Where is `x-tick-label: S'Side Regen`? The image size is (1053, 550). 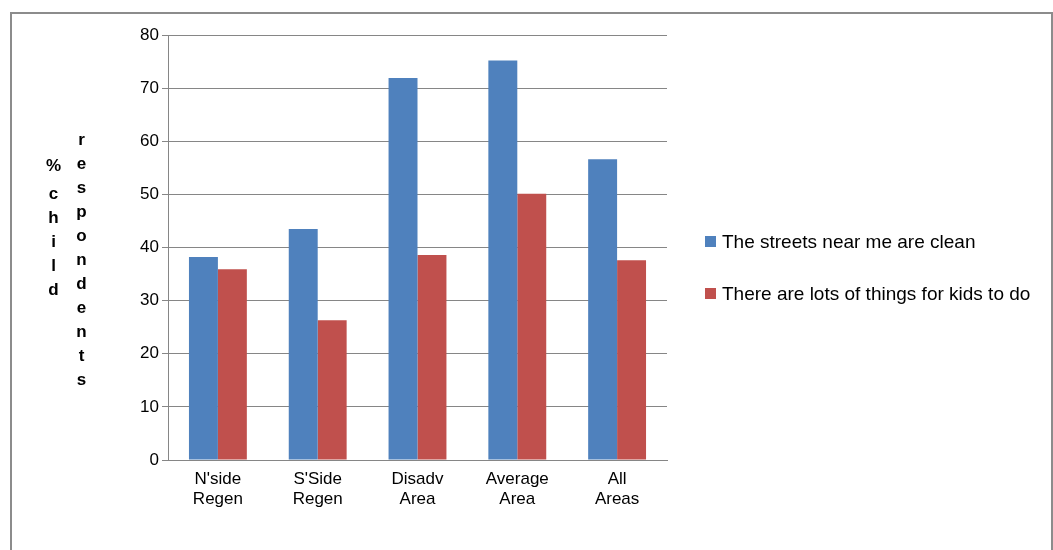
x-tick-label: S'Side Regen is located at coordinates (317, 488).